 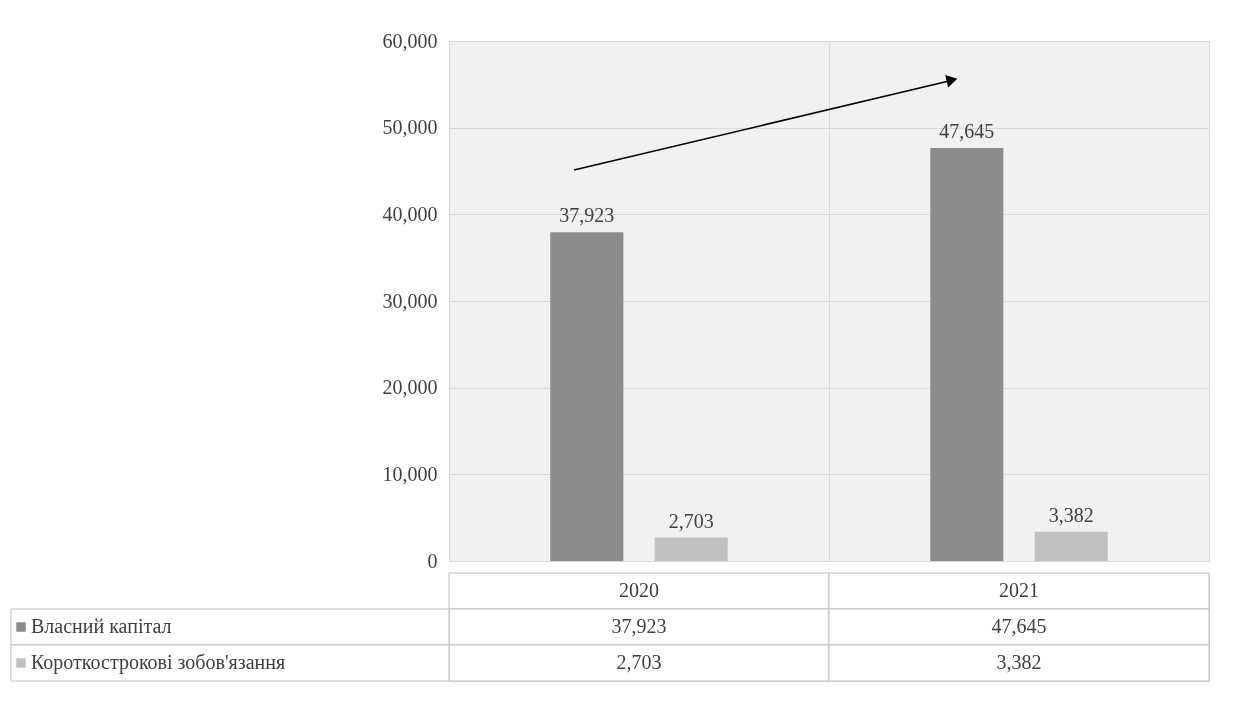 I want to click on data-label: 2,703, so click(x=639, y=662).